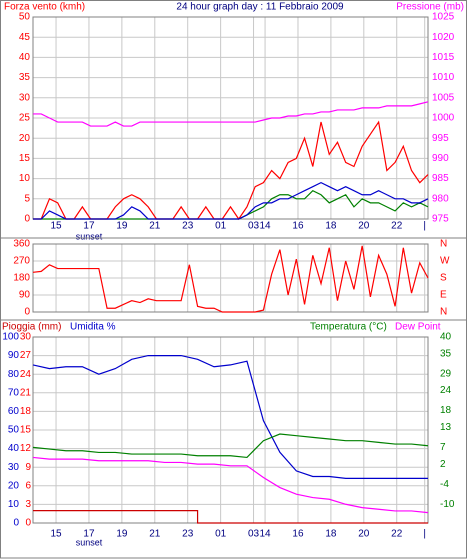  Describe the element at coordinates (26, 430) in the screenshot. I see `y3-tick-label: 15` at that location.